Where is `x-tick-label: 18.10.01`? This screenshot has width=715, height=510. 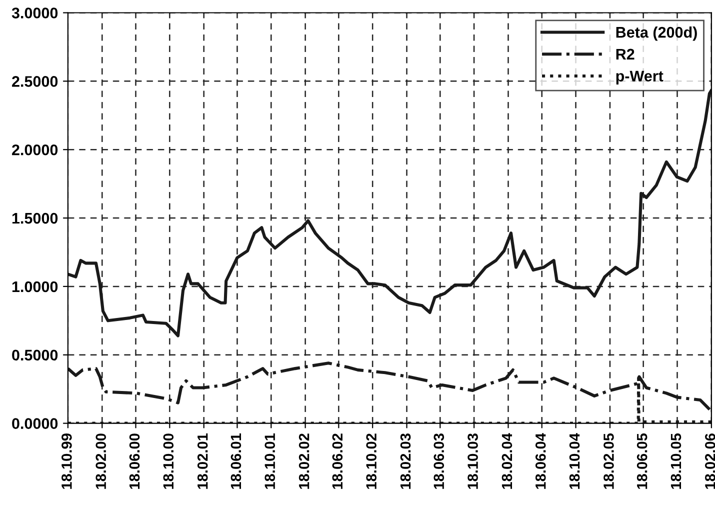 x-tick-label: 18.10.01 is located at coordinates (270, 461).